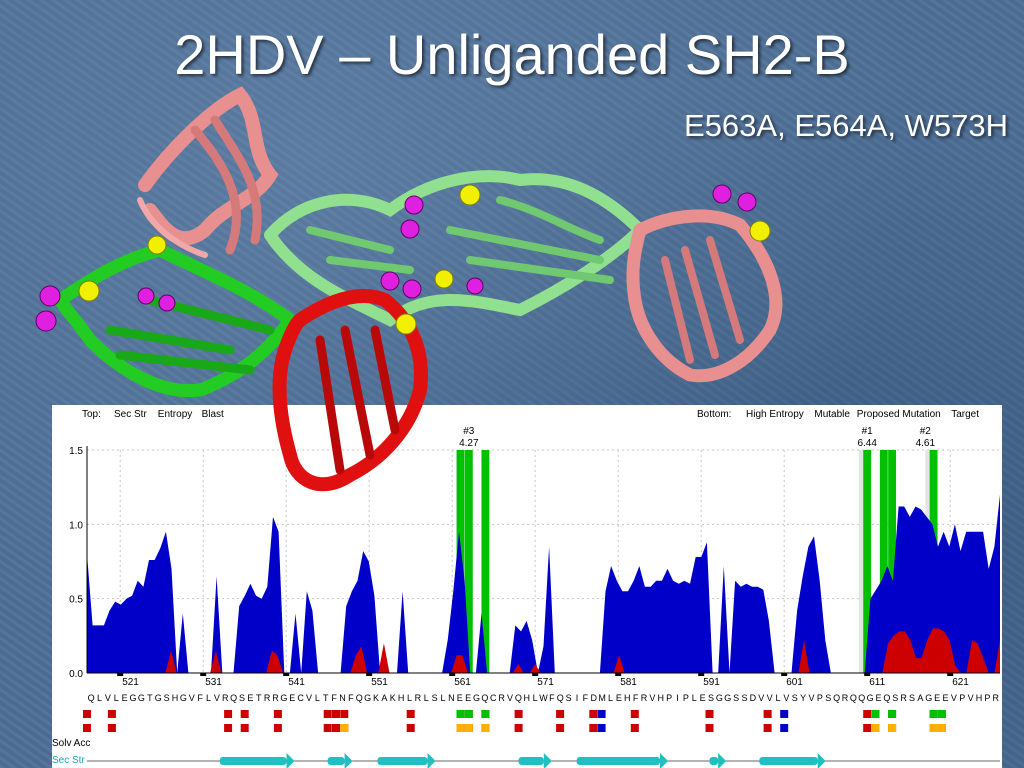 Image resolution: width=1024 pixels, height=768 pixels. Describe the element at coordinates (543, 650) in the screenshot. I see `mutable-area` at that location.